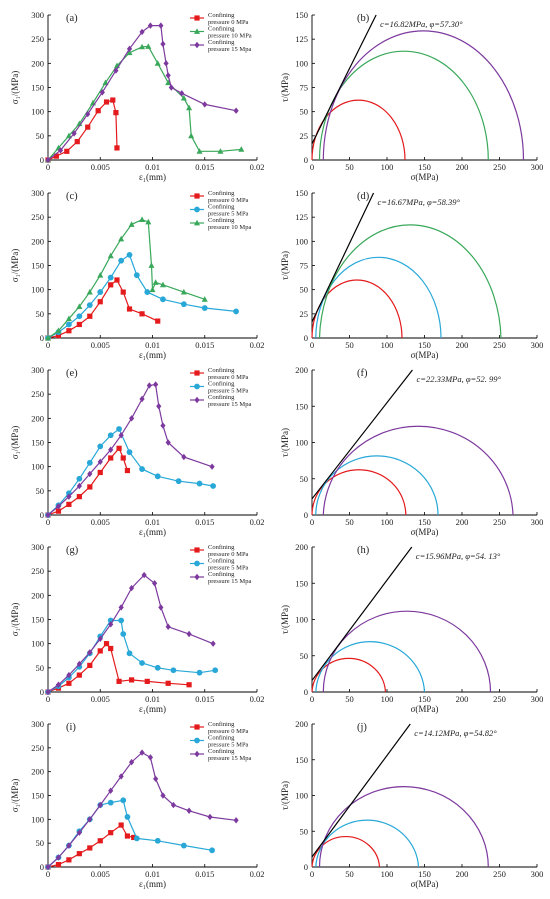 The image size is (550, 899). What do you see at coordinates (42, 160) in the screenshot?
I see `y-tick-label: 0` at bounding box center [42, 160].